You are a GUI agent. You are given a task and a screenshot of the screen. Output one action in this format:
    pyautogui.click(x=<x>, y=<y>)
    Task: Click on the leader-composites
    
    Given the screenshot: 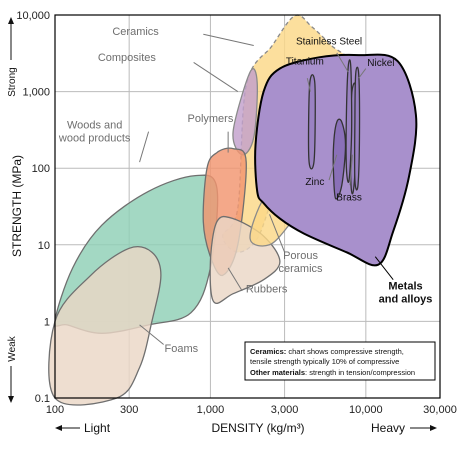 What is the action you would take?
    pyautogui.click(x=216, y=77)
    